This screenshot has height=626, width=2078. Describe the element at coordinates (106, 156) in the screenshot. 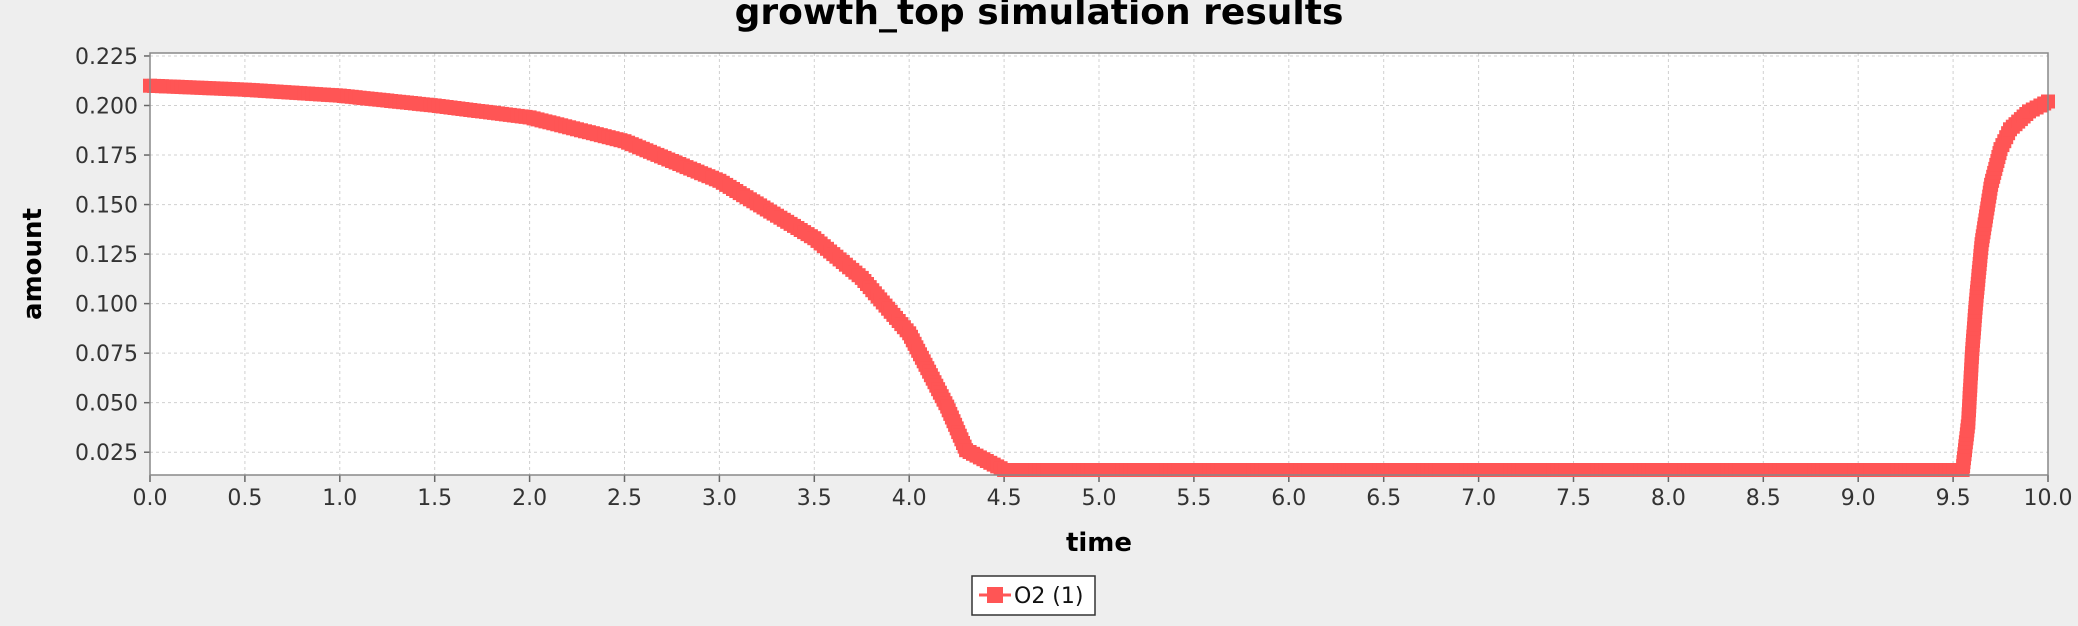

I see `y-tick-label: 0.175` at that location.